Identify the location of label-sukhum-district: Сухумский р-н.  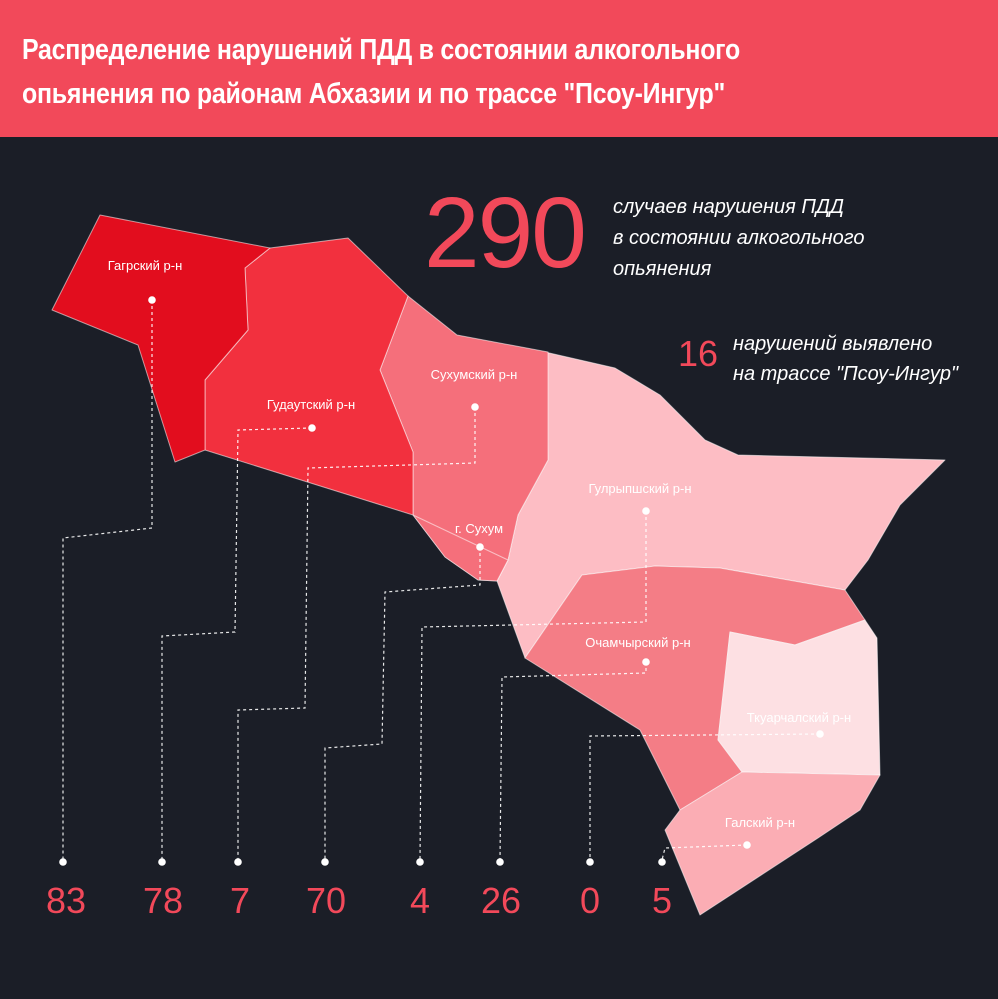
(474, 374).